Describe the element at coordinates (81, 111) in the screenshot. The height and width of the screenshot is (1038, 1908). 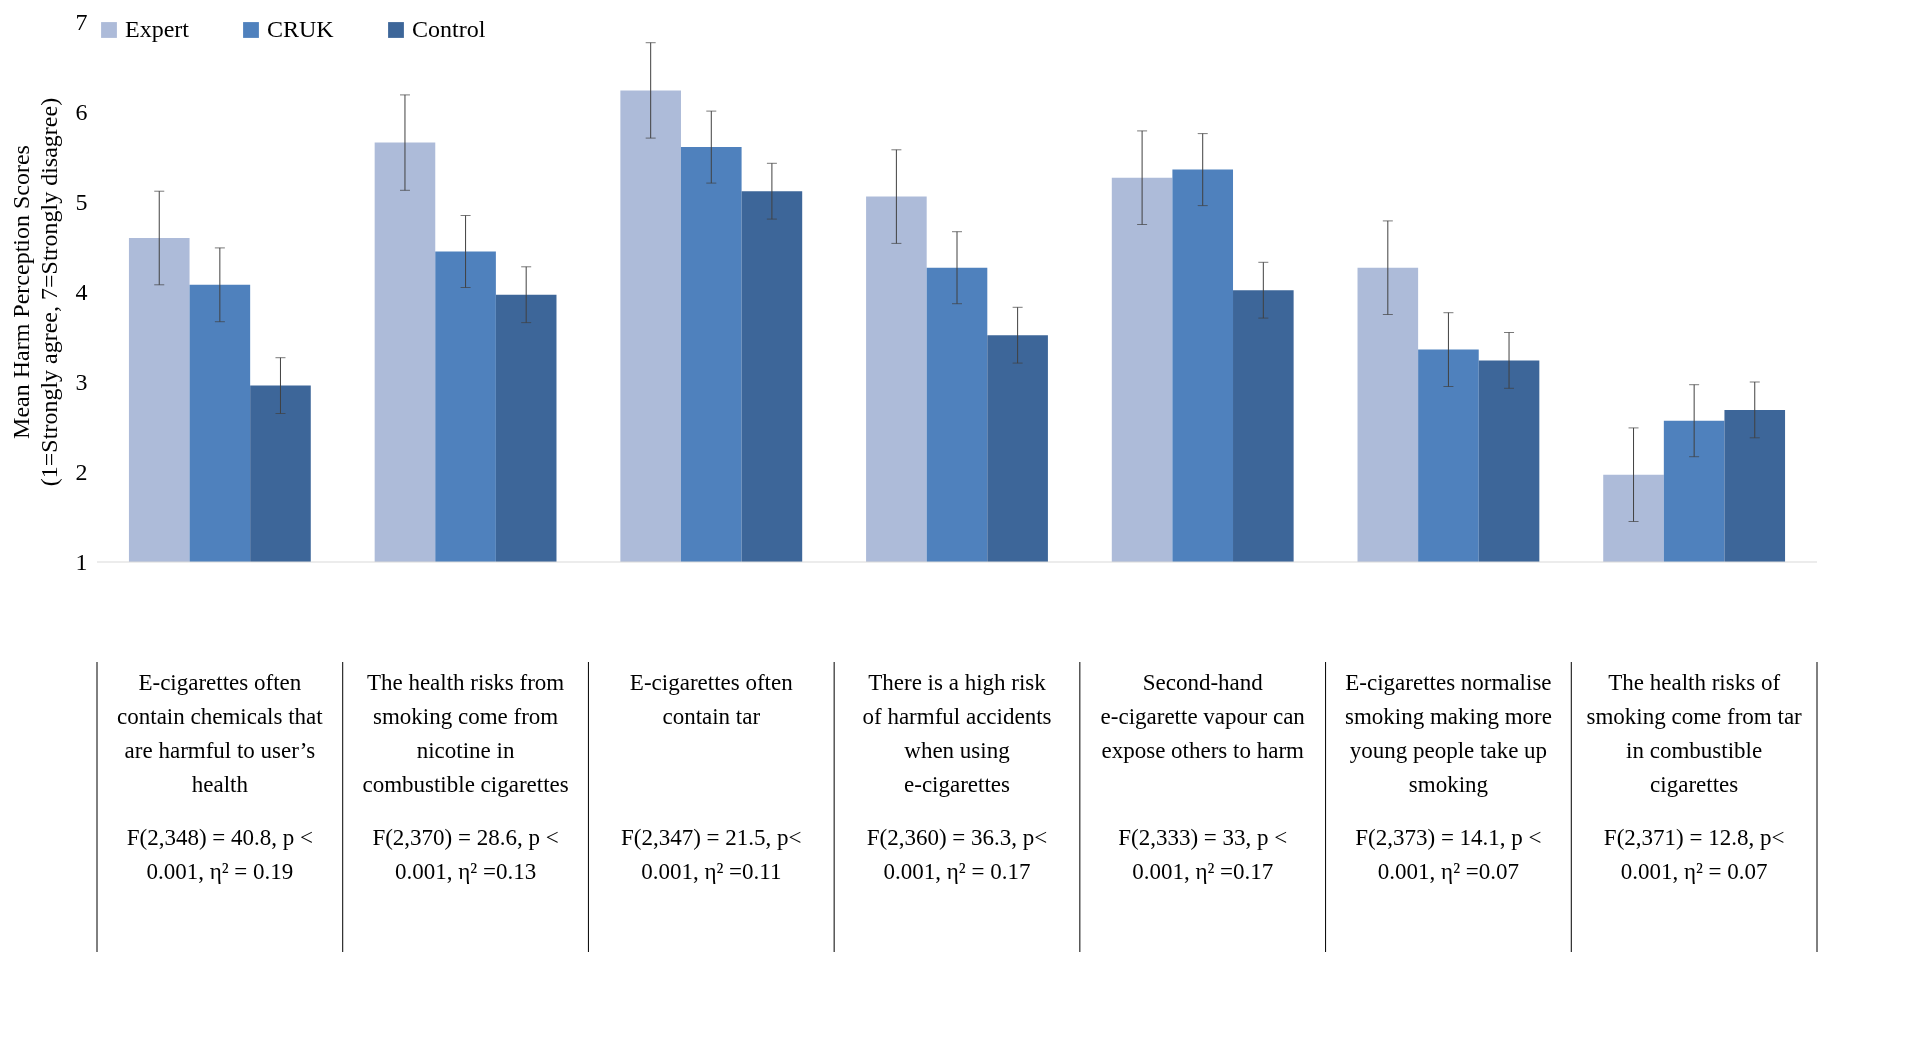
I see `y-tick-label: 6` at that location.